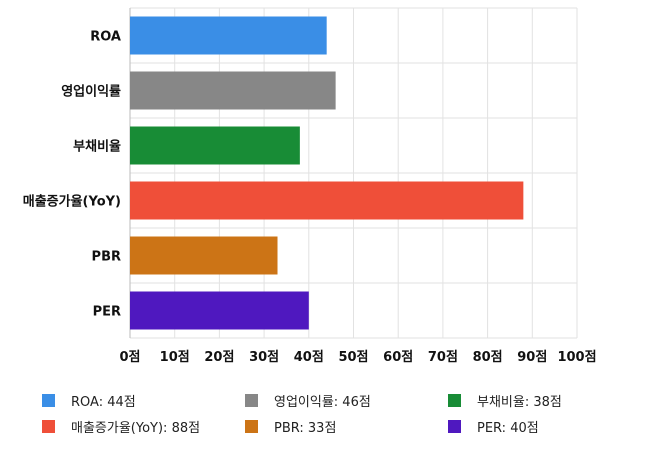 This screenshot has height=450, width=650. What do you see at coordinates (91, 92) in the screenshot?
I see `category-label: 영업이익률` at bounding box center [91, 92].